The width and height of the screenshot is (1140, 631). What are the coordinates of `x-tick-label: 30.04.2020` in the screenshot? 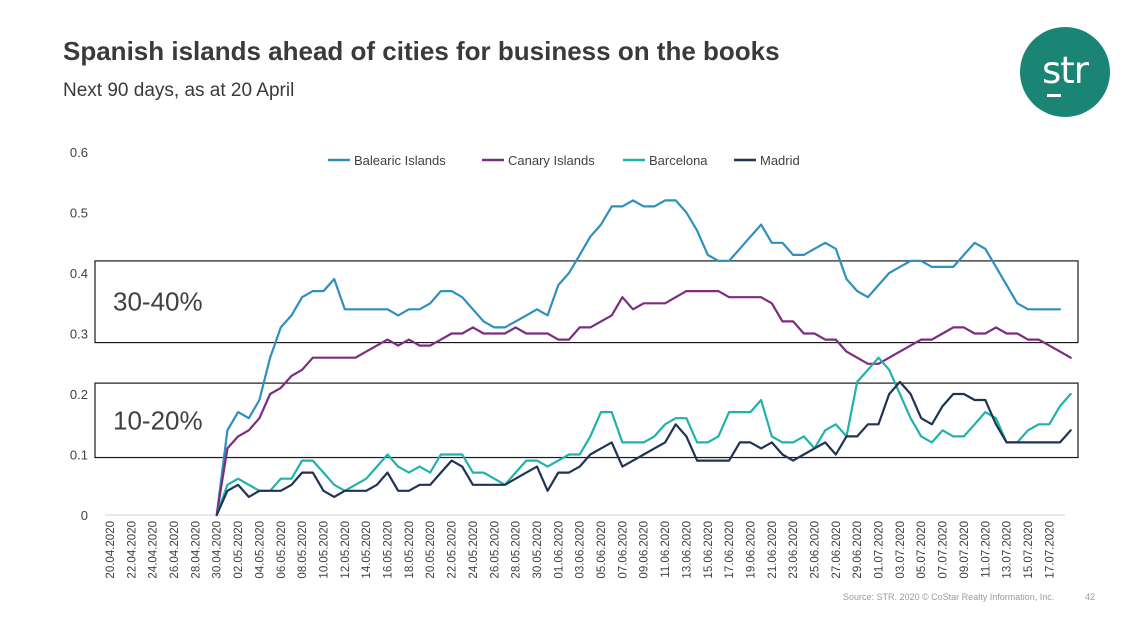 It's located at (218, 550).